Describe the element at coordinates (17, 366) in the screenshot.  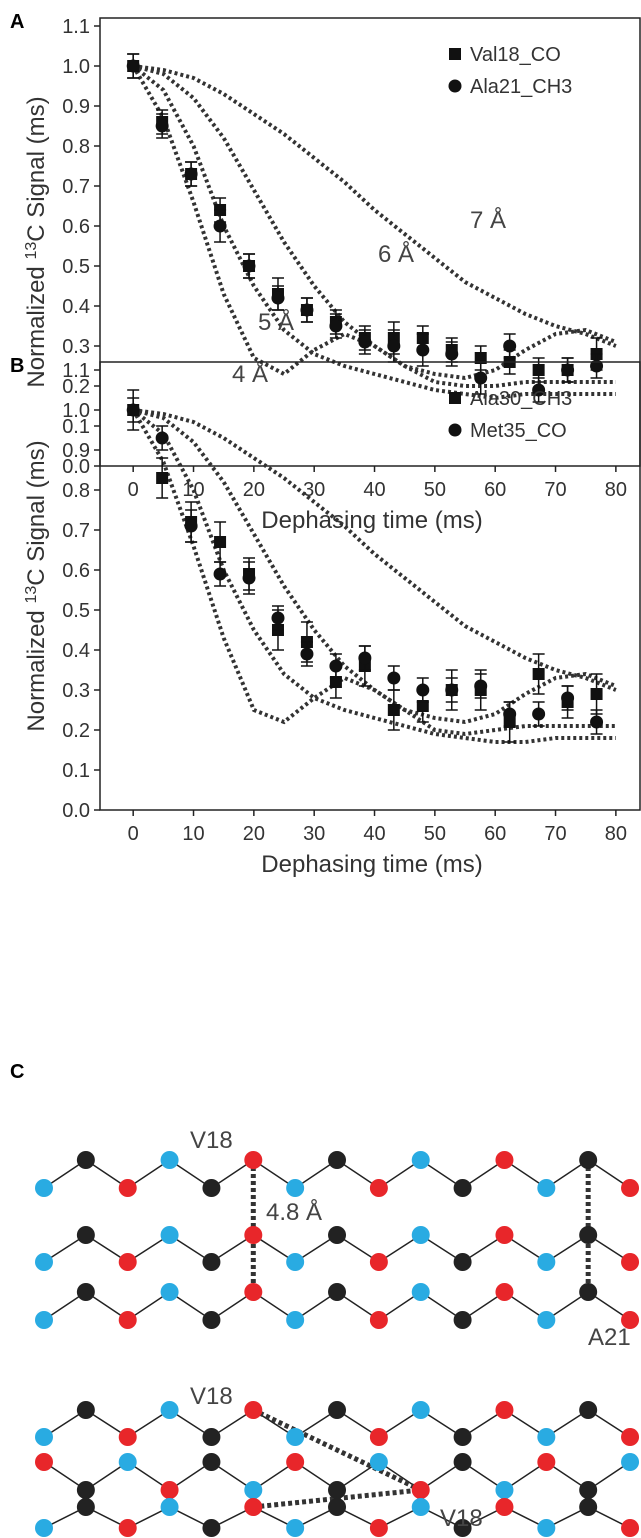
I see `panel-letter: B` at that location.